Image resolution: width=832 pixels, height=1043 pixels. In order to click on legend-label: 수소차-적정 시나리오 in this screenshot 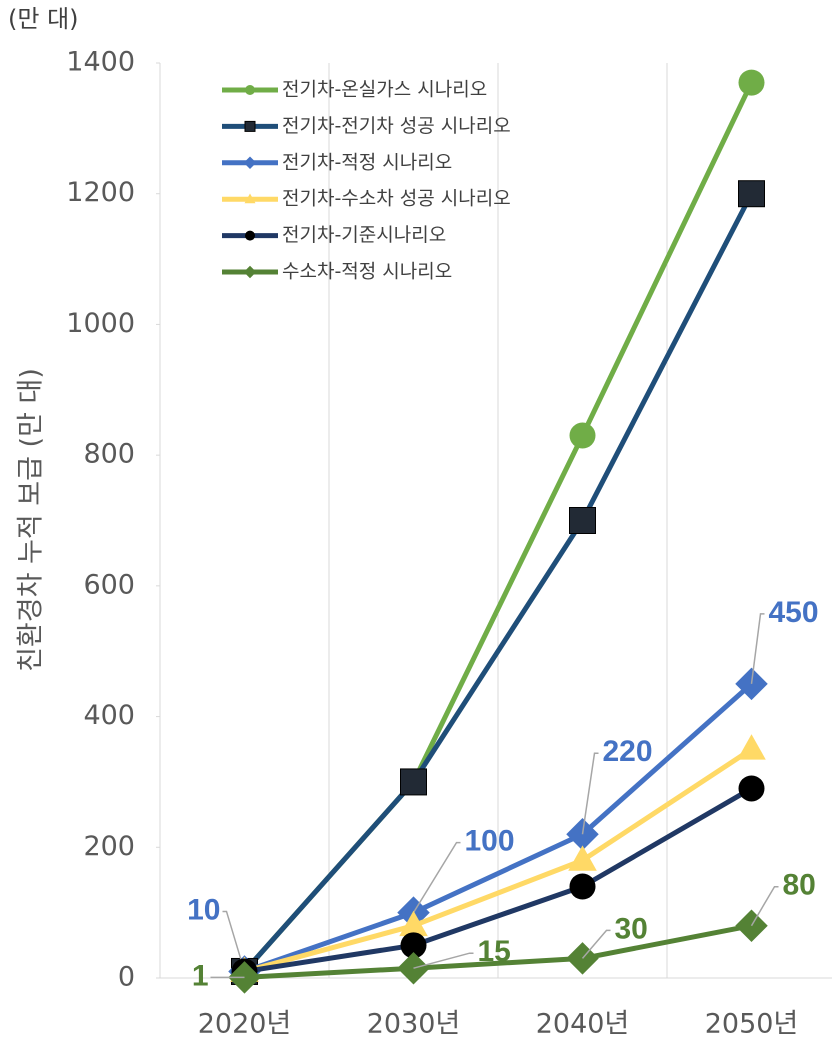, I will do `click(367, 272)`.